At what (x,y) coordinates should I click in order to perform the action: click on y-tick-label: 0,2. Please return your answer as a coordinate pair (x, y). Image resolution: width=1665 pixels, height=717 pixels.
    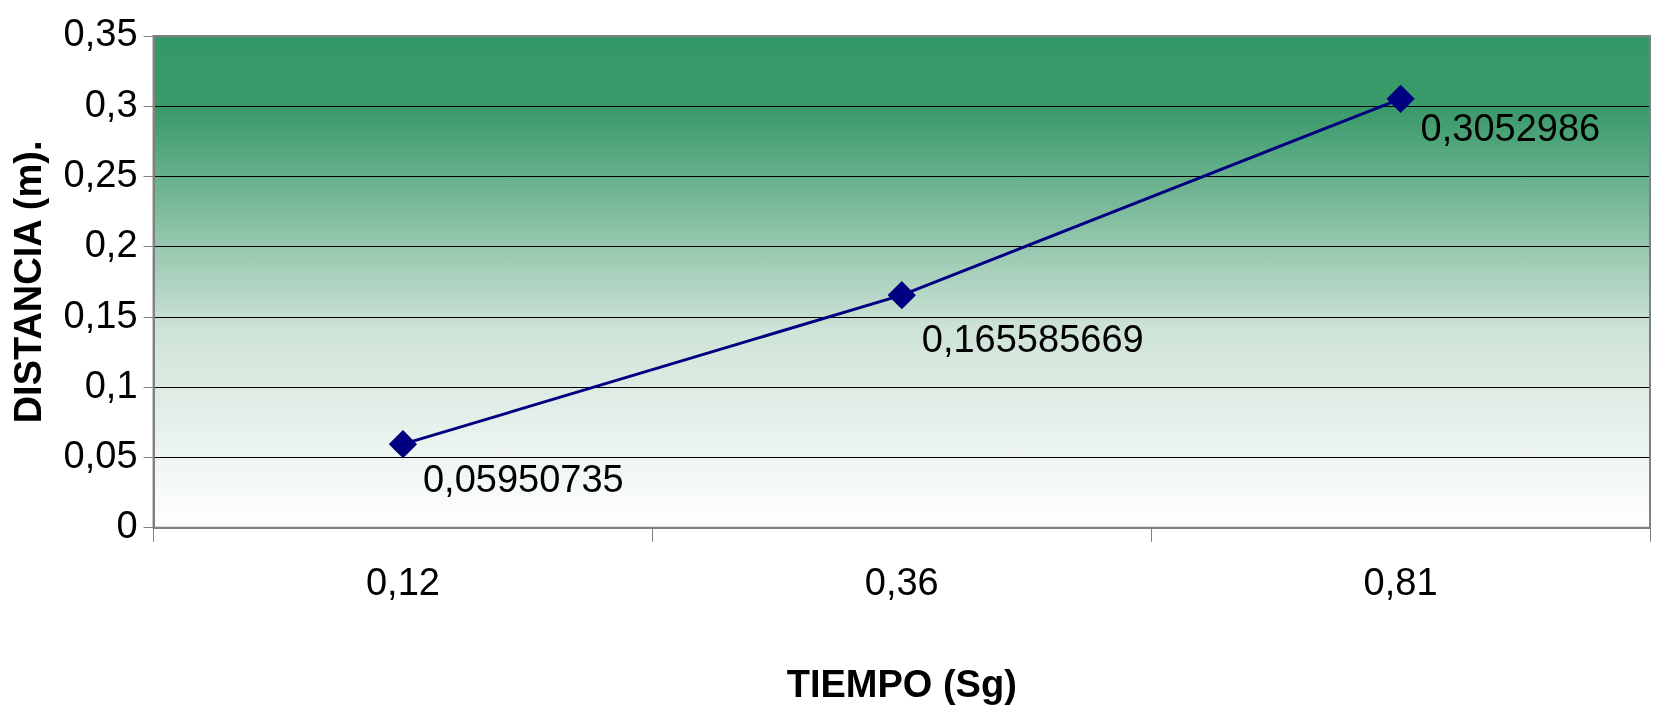
    Looking at the image, I should click on (111, 244).